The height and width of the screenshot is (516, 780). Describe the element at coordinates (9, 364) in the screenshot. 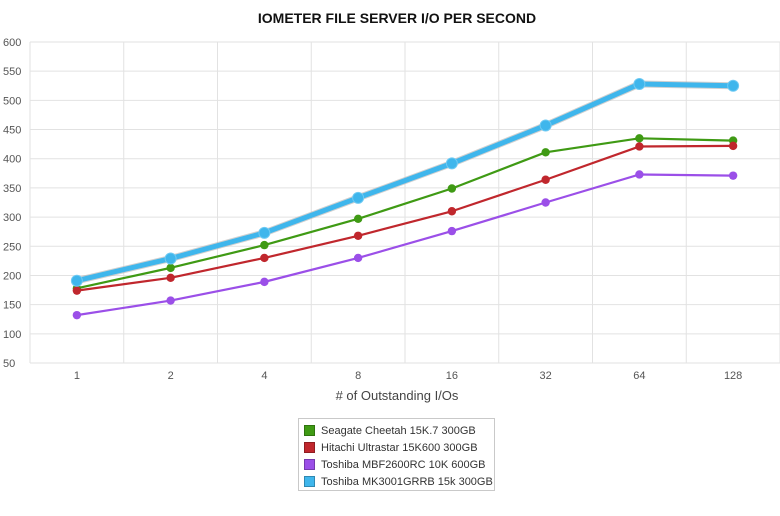

I see `y-tick-label: 50` at that location.